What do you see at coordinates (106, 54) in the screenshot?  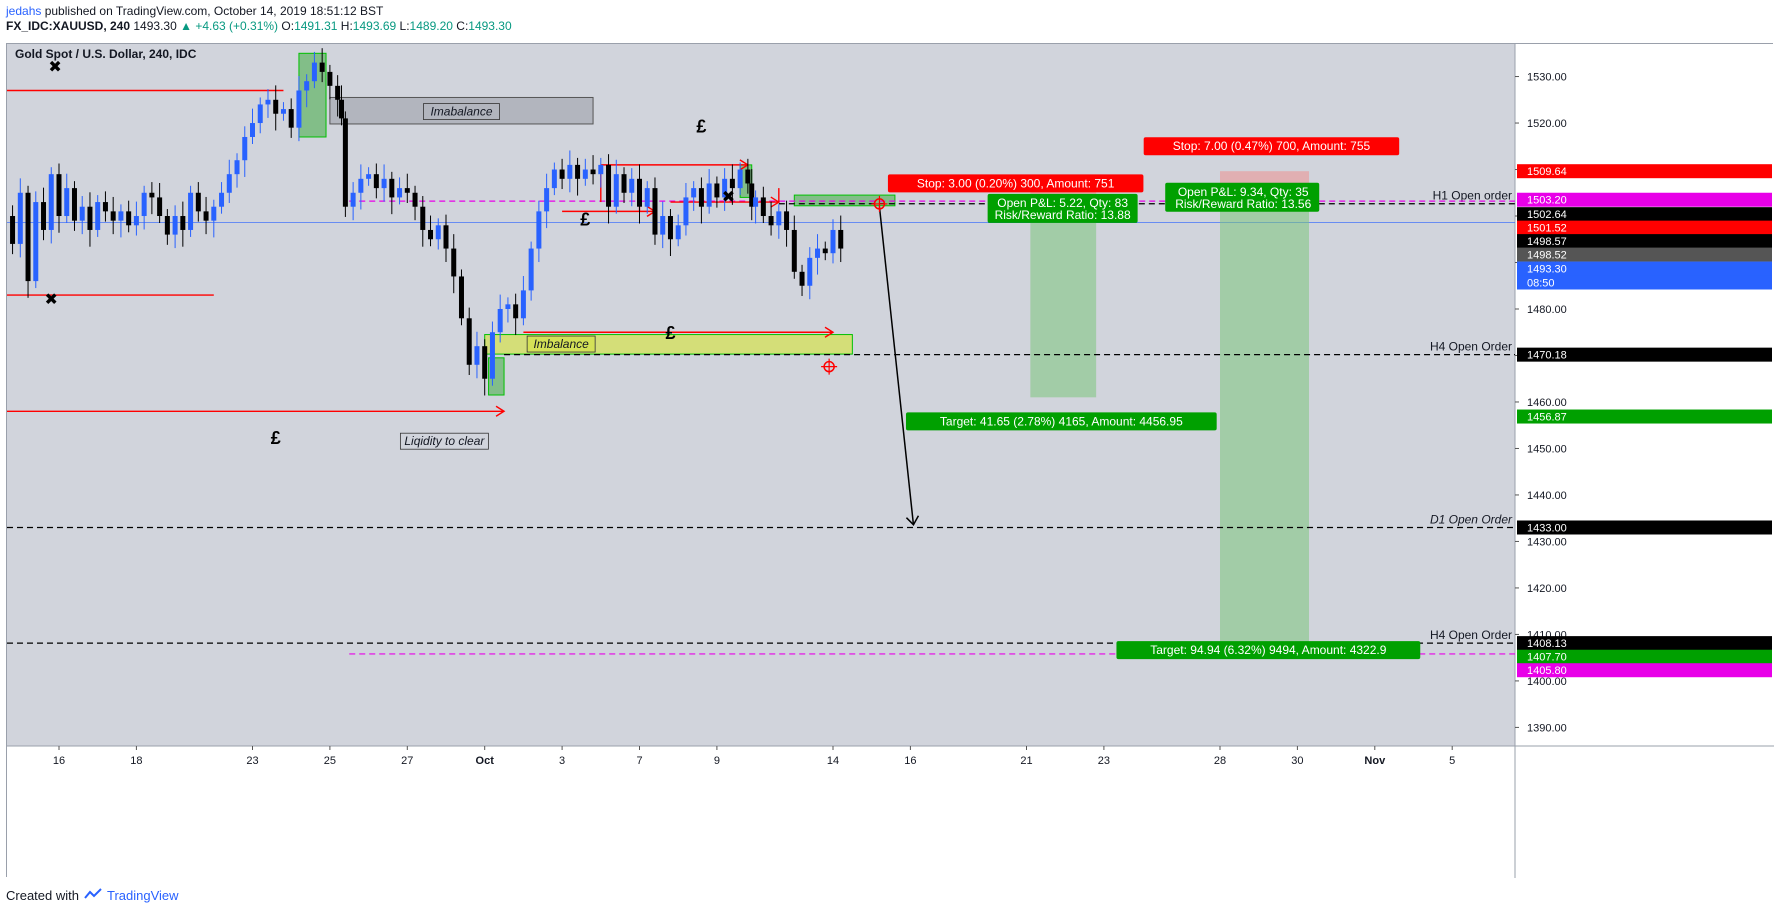 I see `chart-title: Gold Spot / U.S. Dollar, 240, IDC` at bounding box center [106, 54].